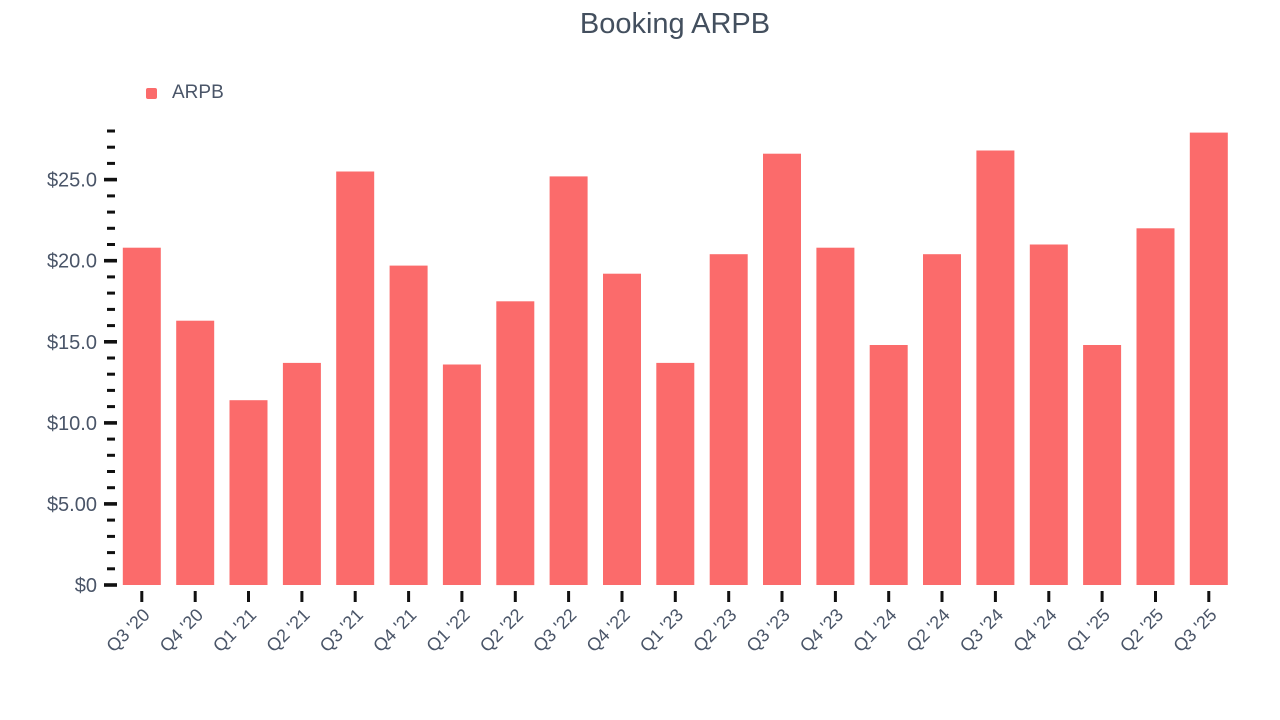 The width and height of the screenshot is (1280, 720). Describe the element at coordinates (1034, 630) in the screenshot. I see `x-tick-label: Q4 '24` at that location.